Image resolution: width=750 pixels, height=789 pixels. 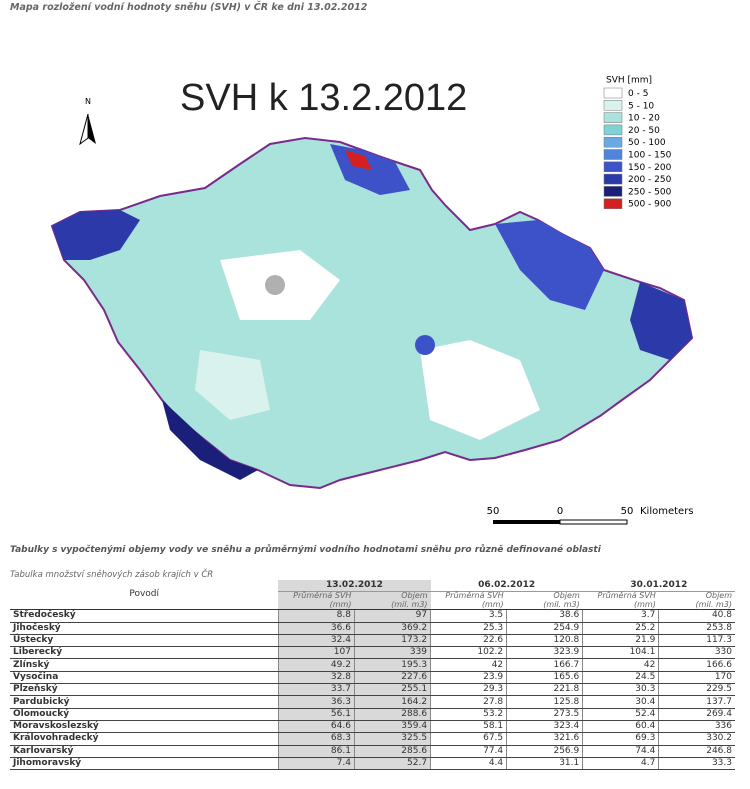 What do you see at coordinates (316, 714) in the screenshot?
I see `value-cell: 56.1` at bounding box center [316, 714].